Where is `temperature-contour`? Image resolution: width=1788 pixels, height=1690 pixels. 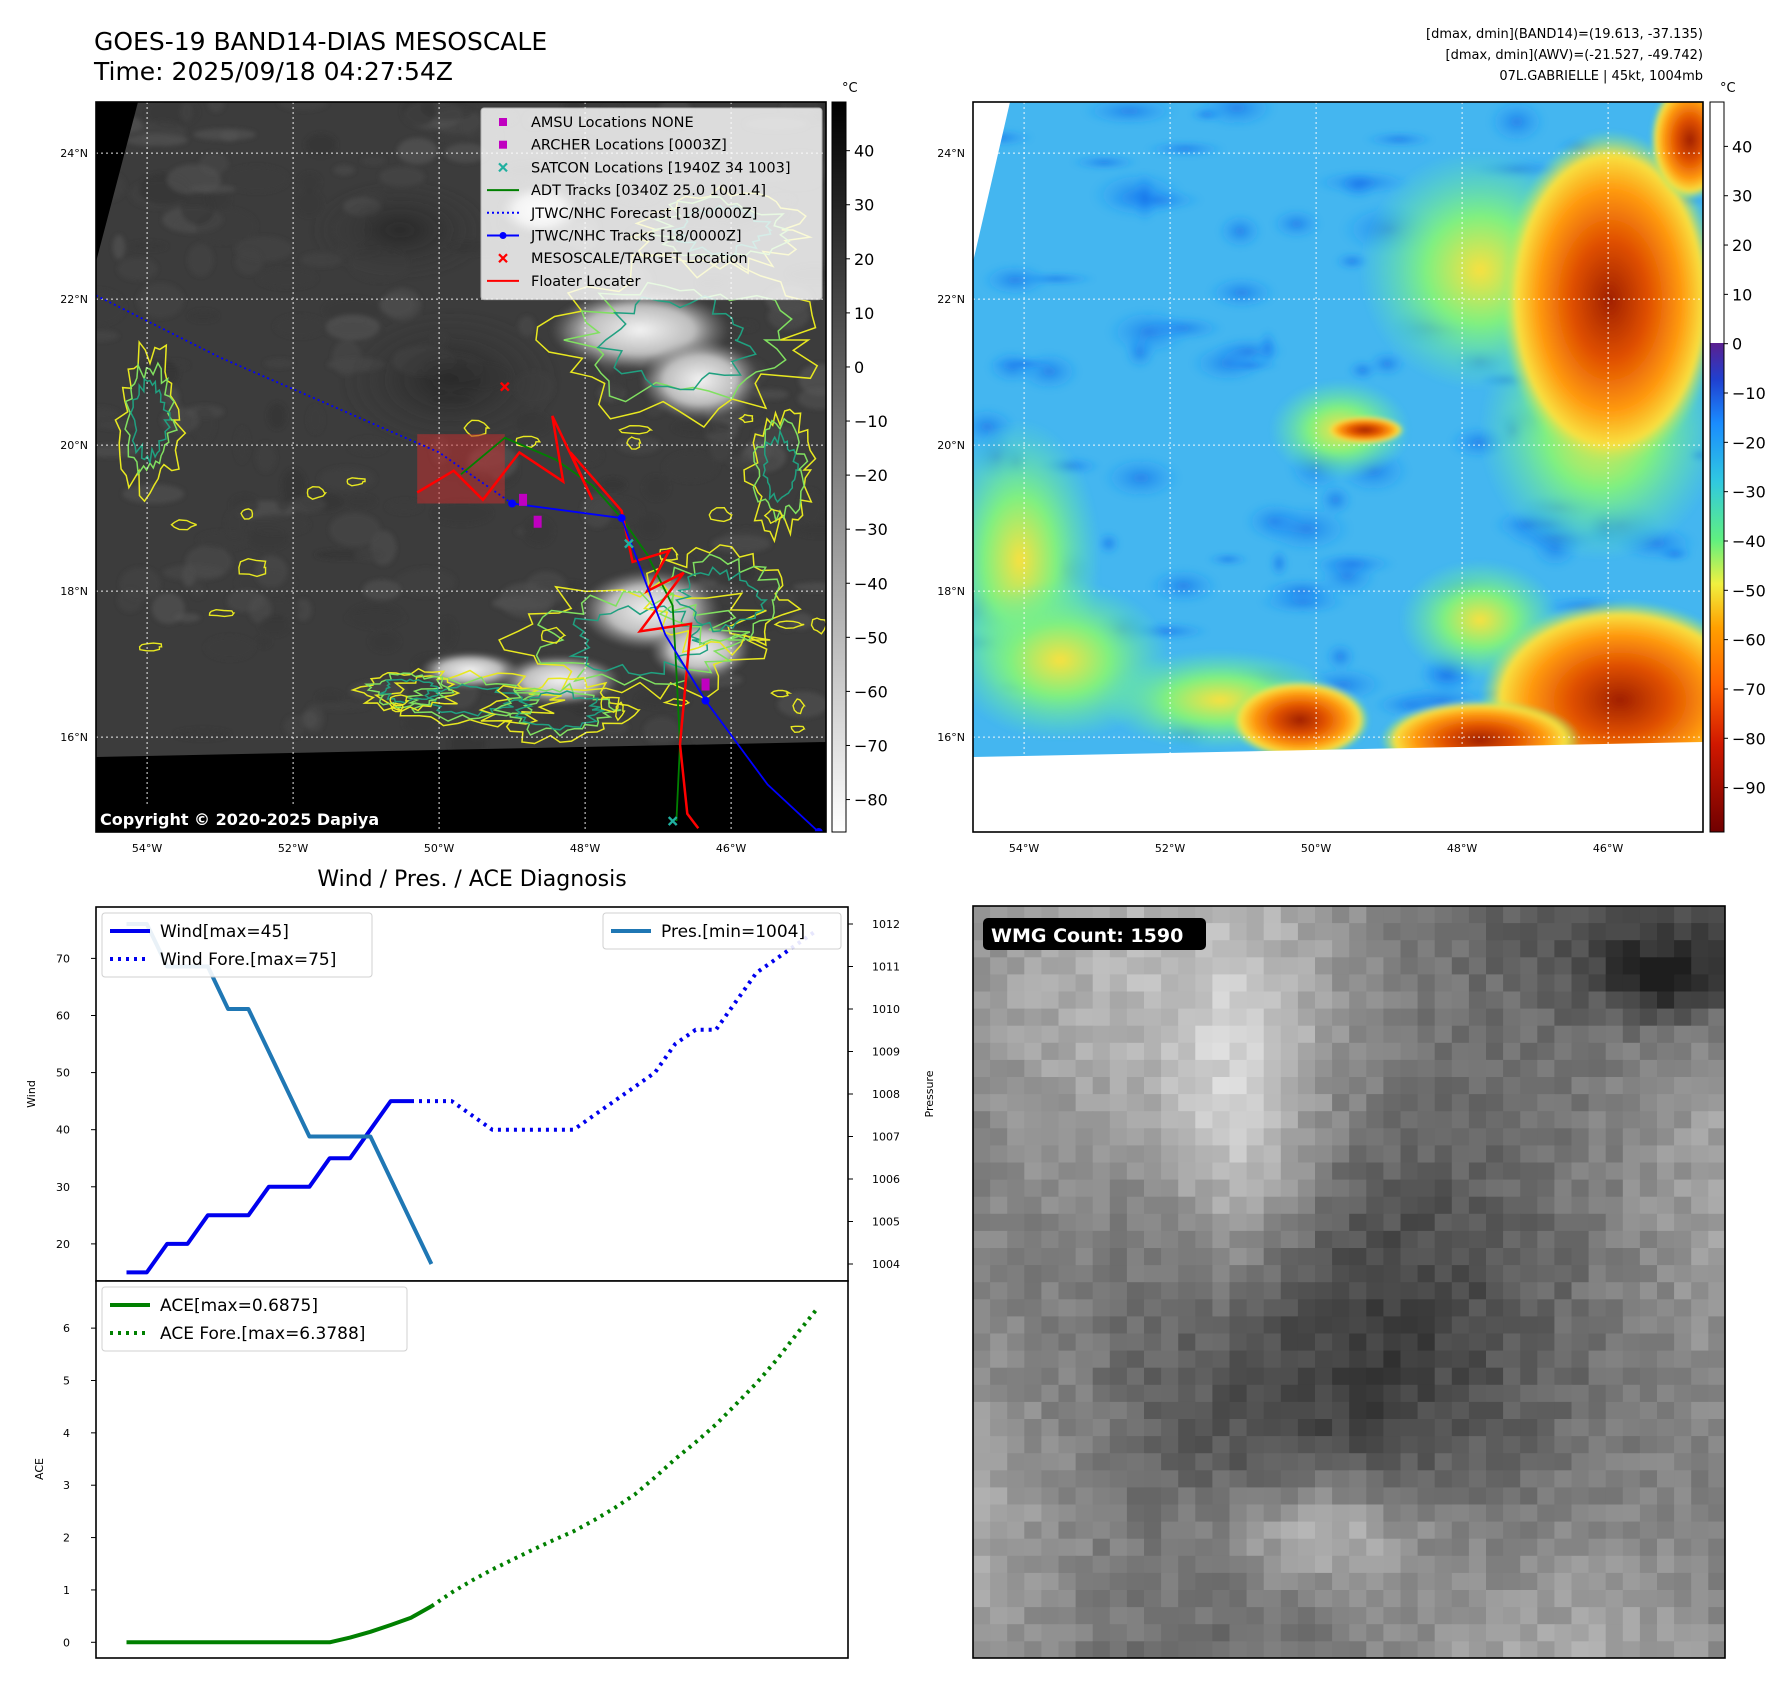
temperature-contour is located at coordinates (150, 421).